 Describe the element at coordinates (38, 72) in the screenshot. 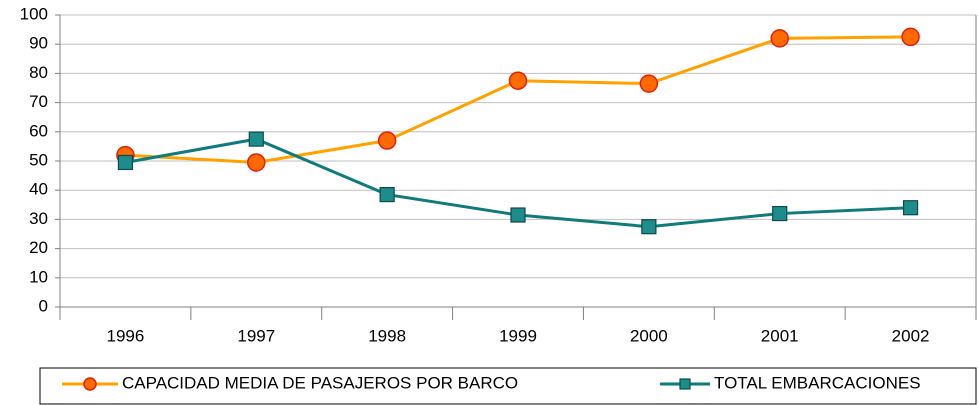

I see `y-tick-label: 80` at that location.